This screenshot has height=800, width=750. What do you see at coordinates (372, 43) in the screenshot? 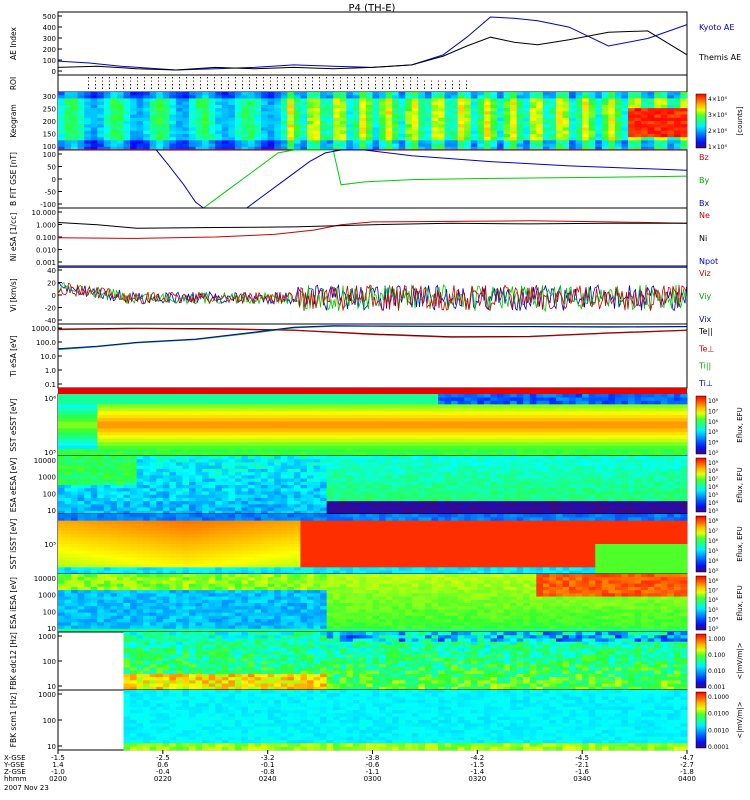
I see `series-kyotoae-line` at bounding box center [372, 43].